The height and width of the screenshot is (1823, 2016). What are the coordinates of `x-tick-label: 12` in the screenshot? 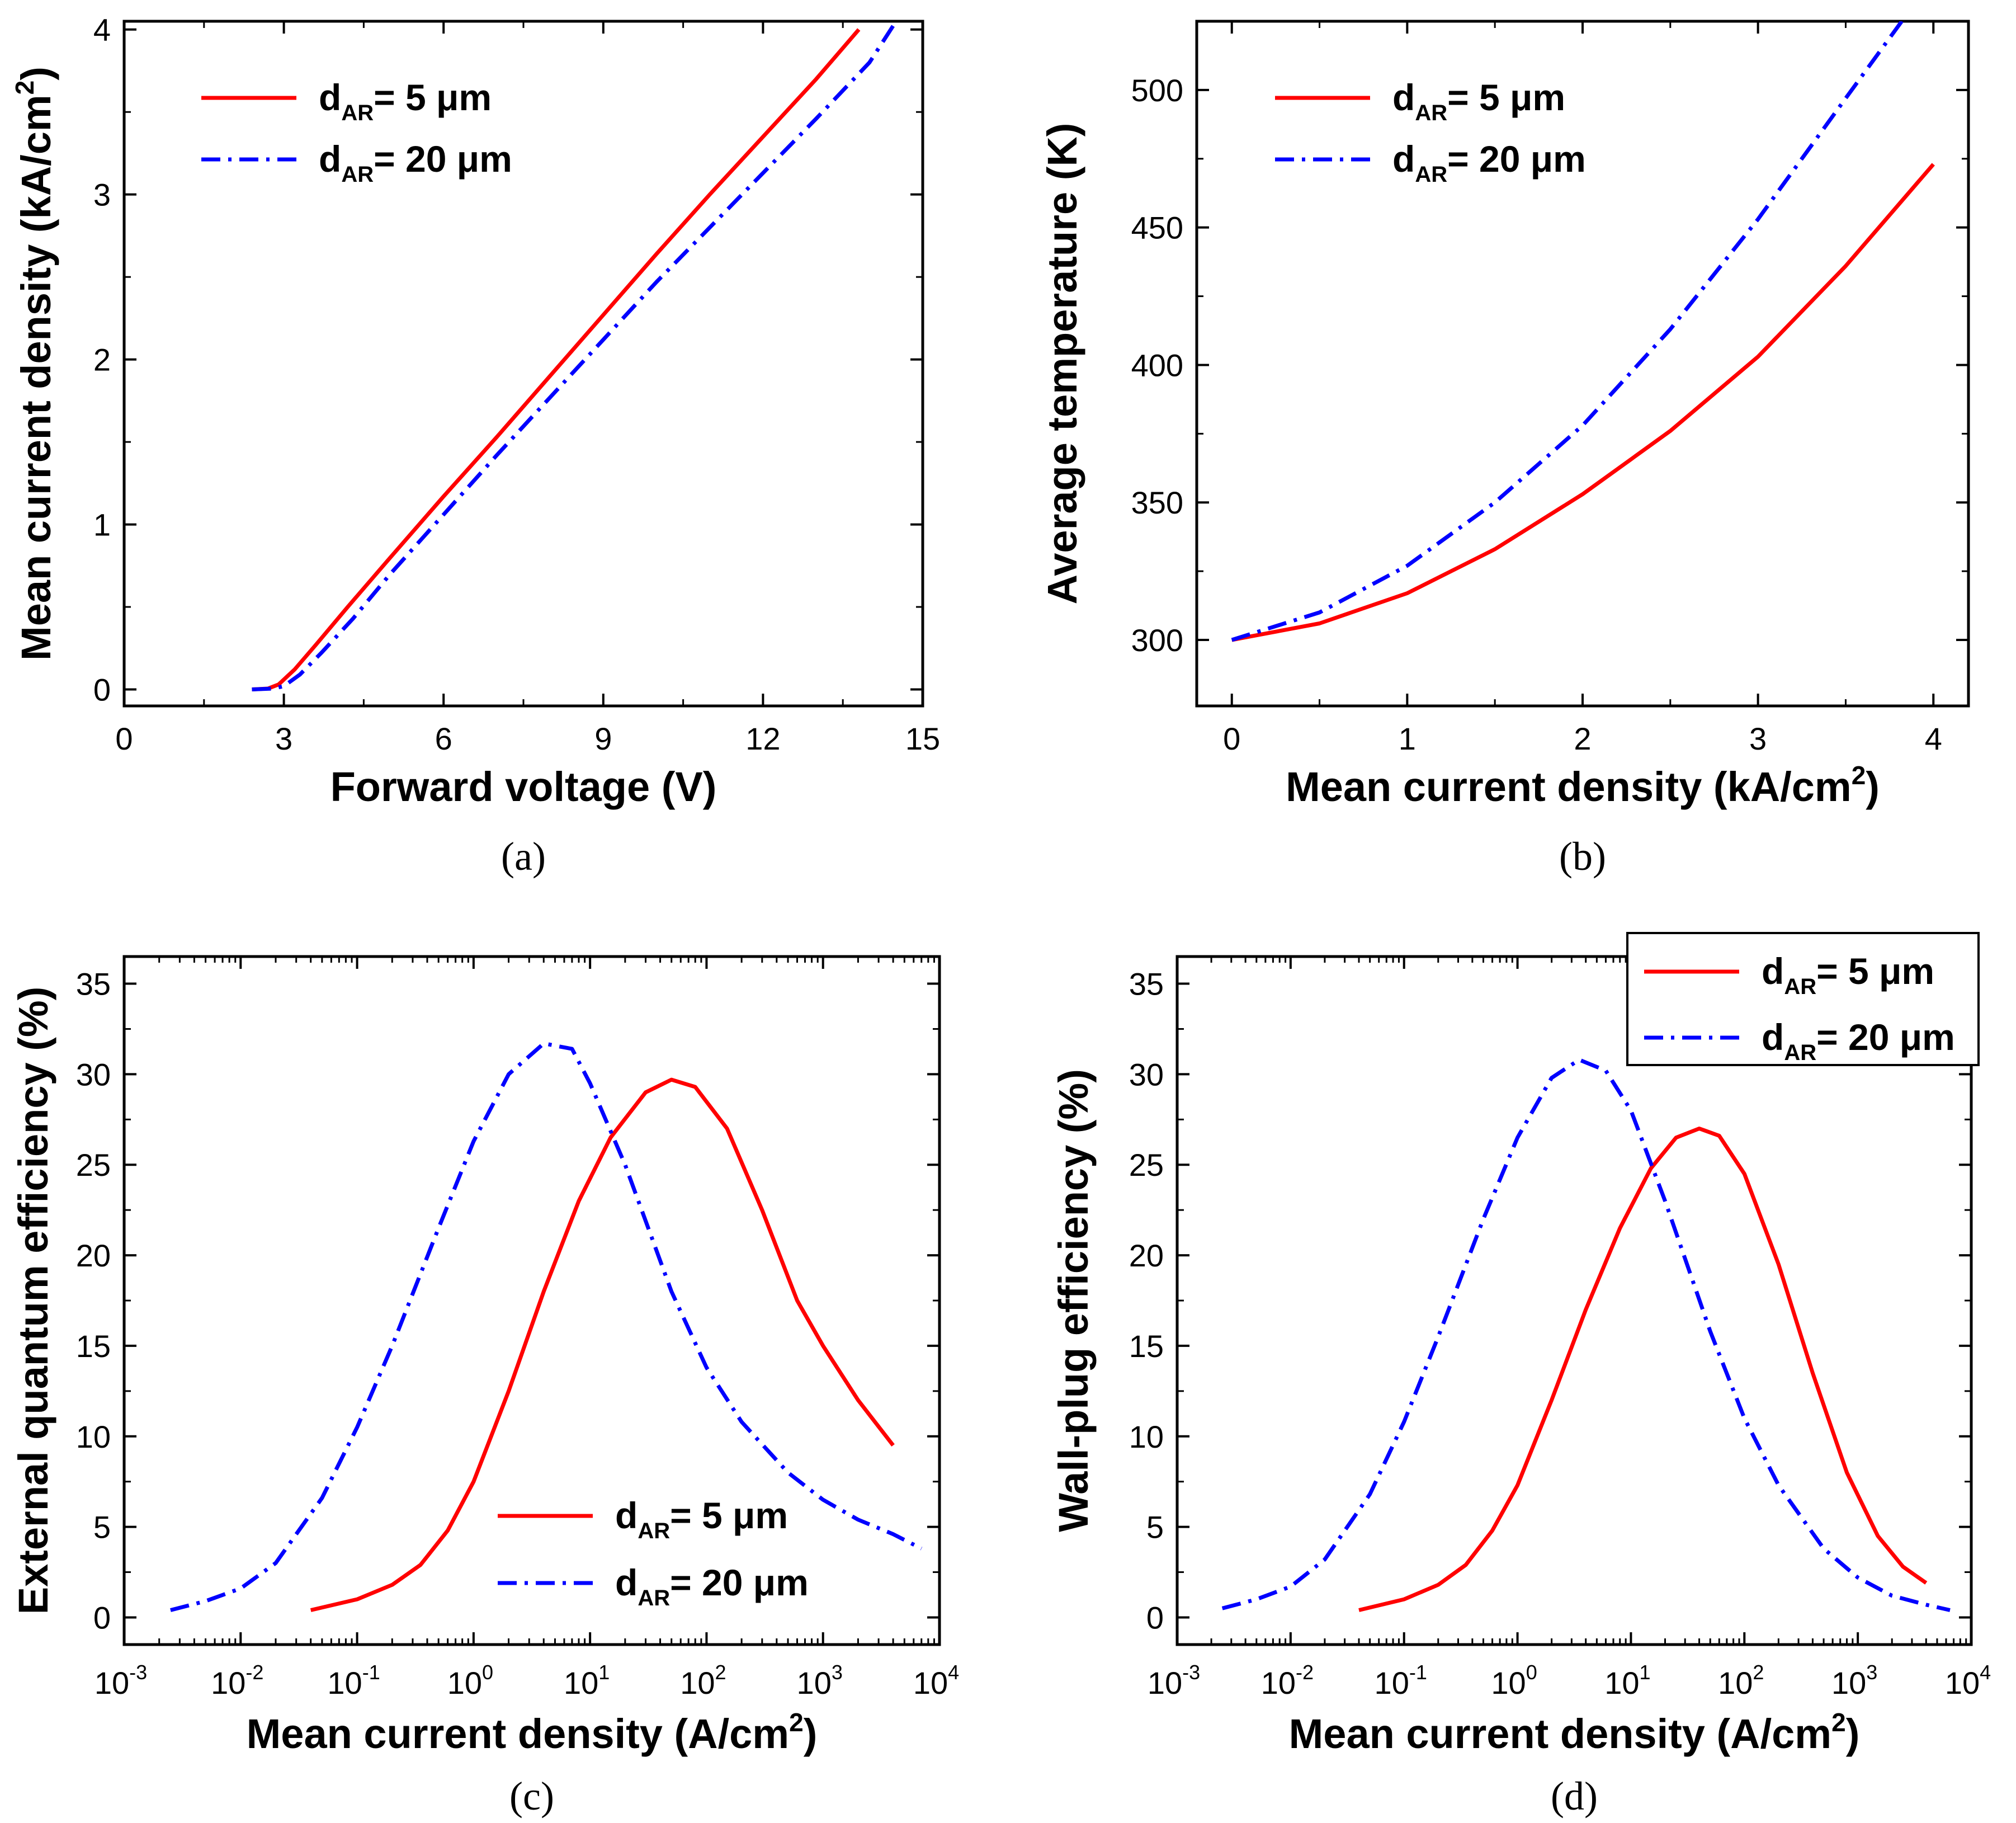 It's located at (762, 738).